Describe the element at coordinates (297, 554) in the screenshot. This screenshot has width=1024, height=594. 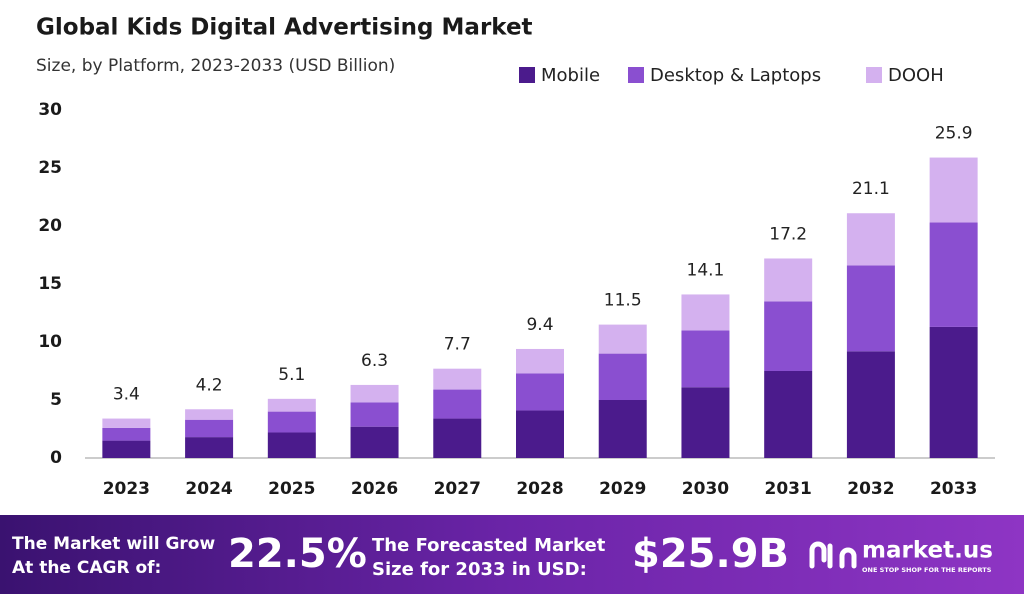
I see `cagr-value: 22.5%` at that location.